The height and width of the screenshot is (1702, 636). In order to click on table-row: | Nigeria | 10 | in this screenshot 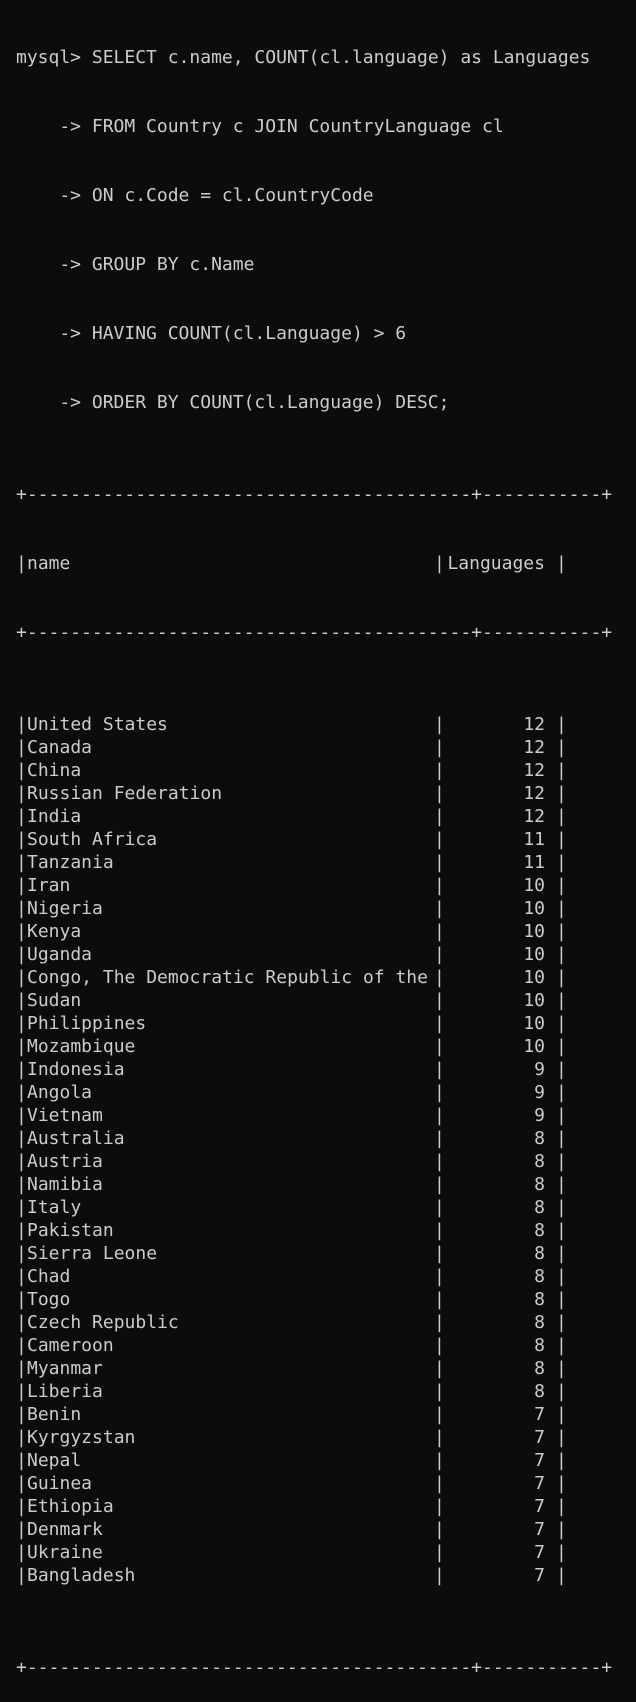, I will do `click(326, 908)`.